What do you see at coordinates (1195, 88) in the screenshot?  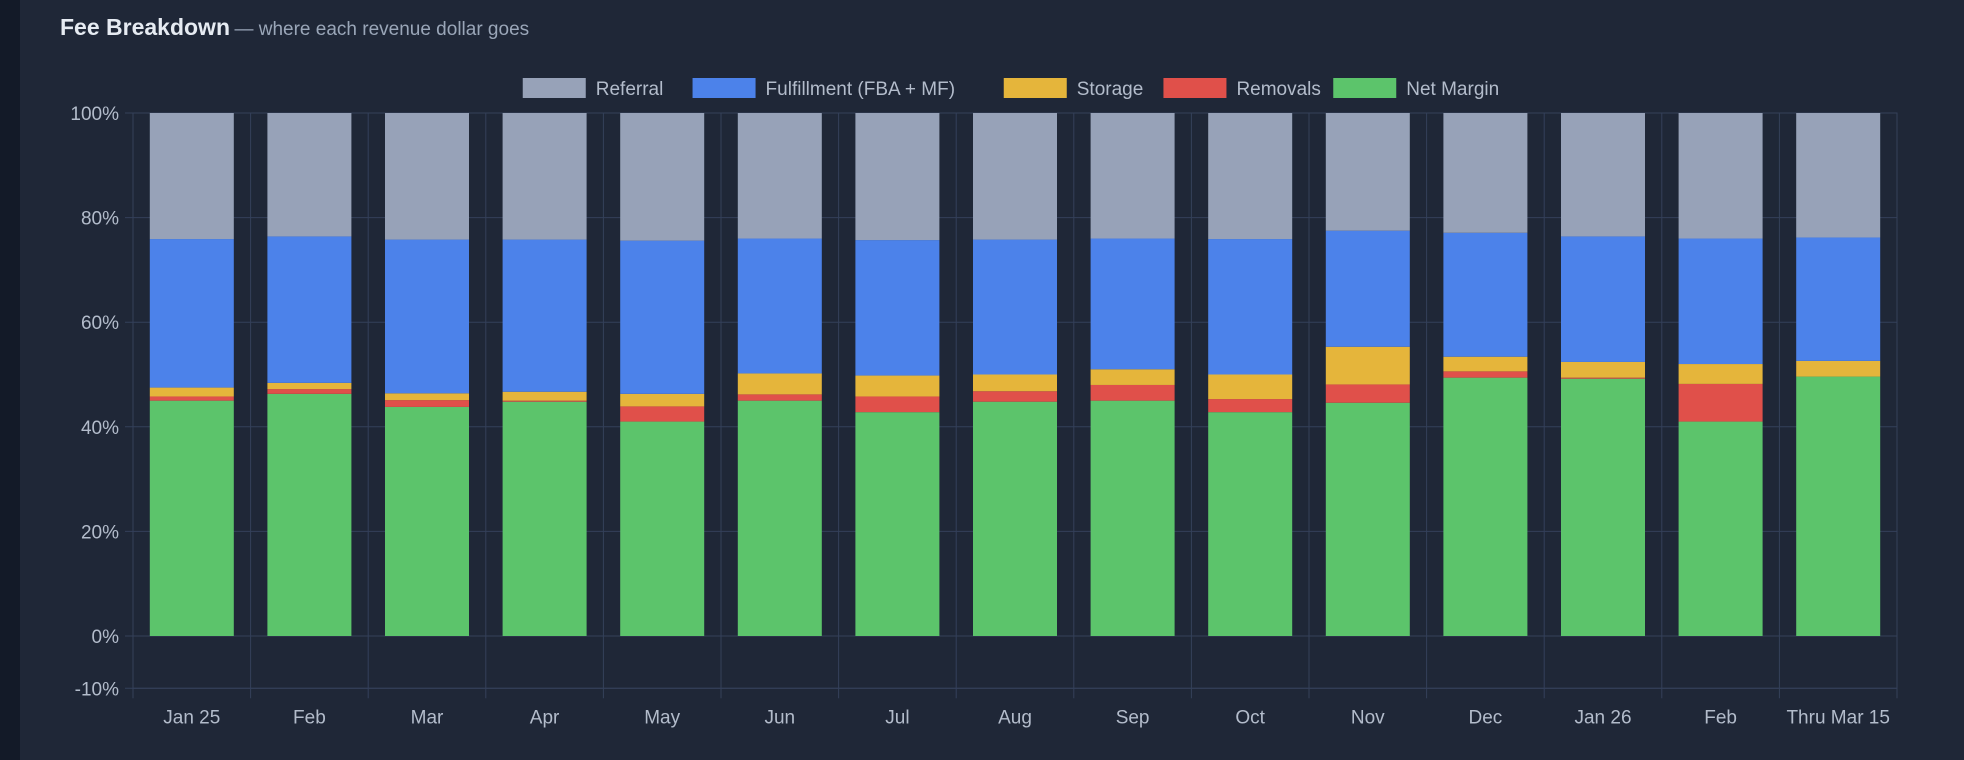 I see `legend-swatch-removals` at bounding box center [1195, 88].